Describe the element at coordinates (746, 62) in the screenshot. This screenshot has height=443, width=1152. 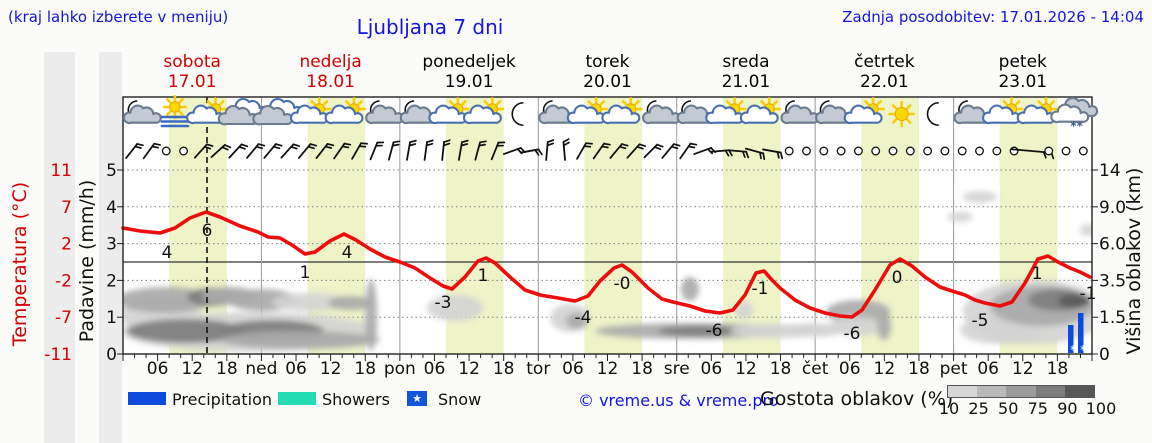
I see `day-name: sreda` at that location.